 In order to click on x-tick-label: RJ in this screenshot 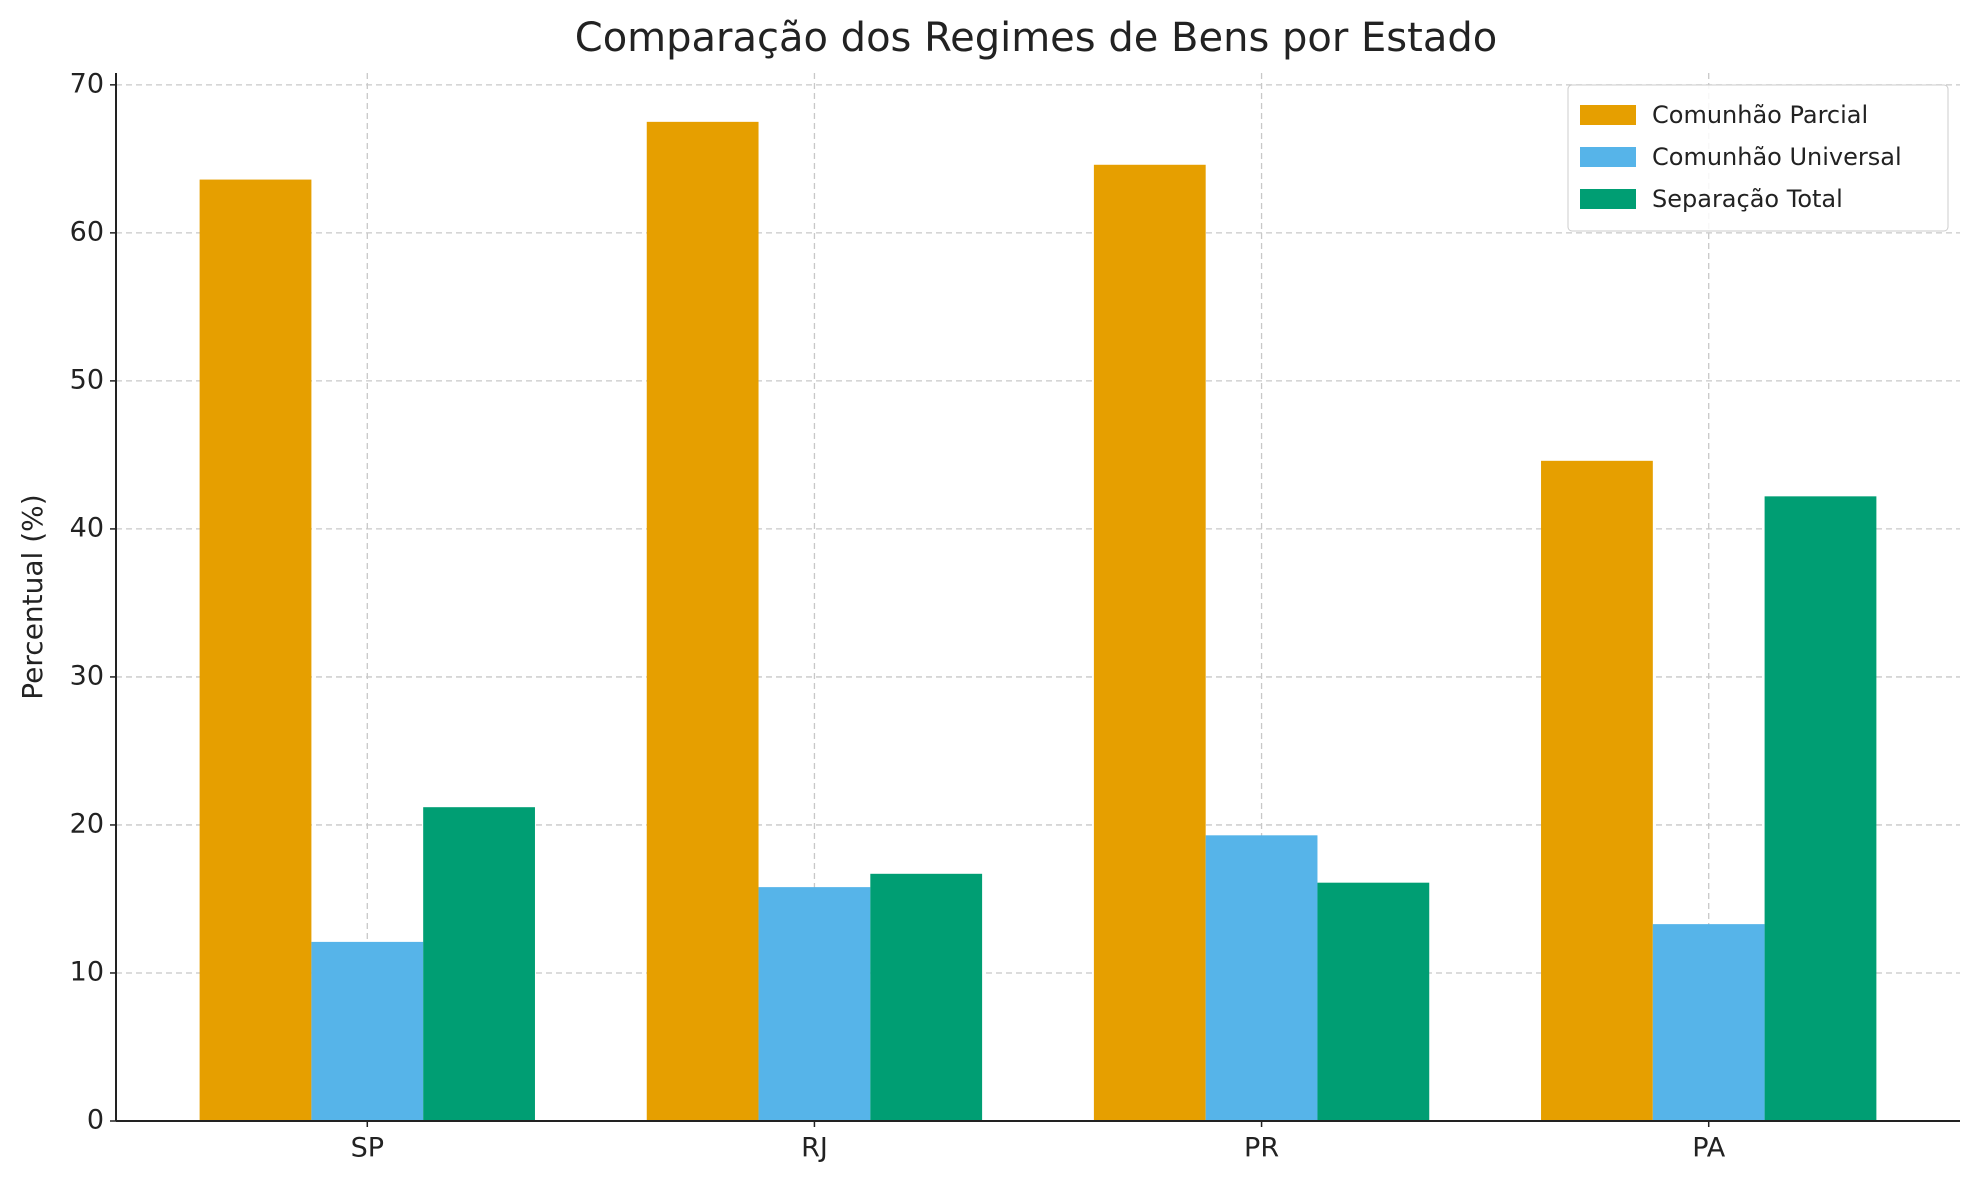, I will do `click(814, 1148)`.